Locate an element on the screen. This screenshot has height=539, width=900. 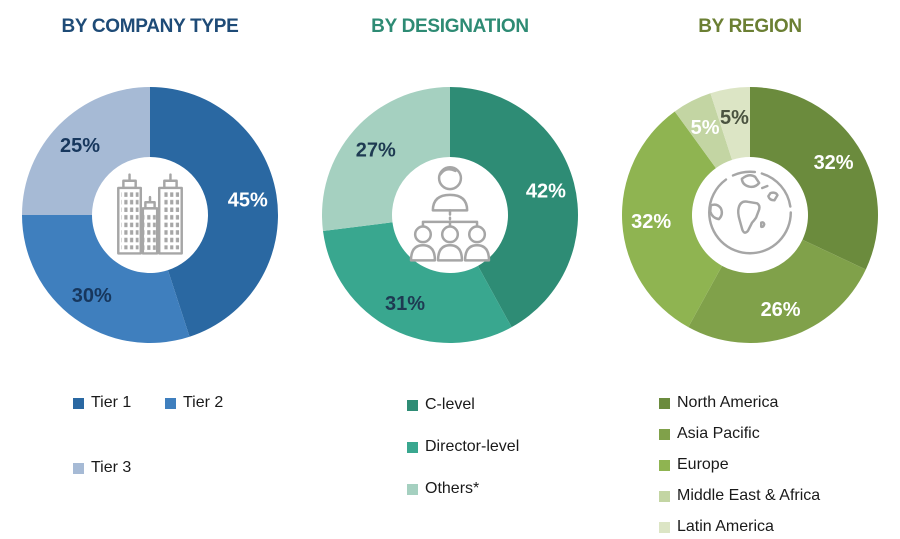
legend-designation: C-level Director-level Others* is located at coordinates (463, 447).